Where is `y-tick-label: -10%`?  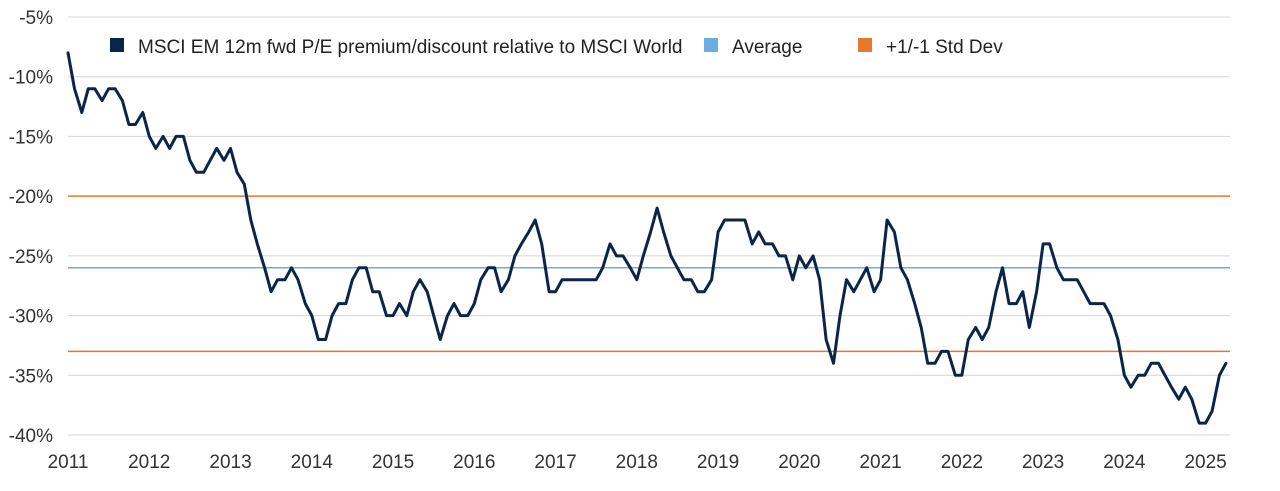
y-tick-label: -10% is located at coordinates (31, 78).